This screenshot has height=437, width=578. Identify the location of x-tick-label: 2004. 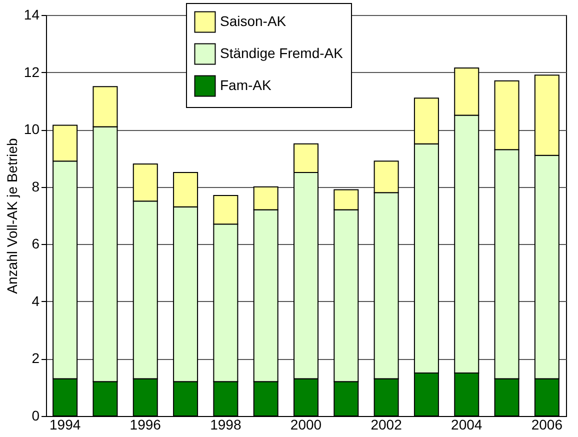
(466, 424).